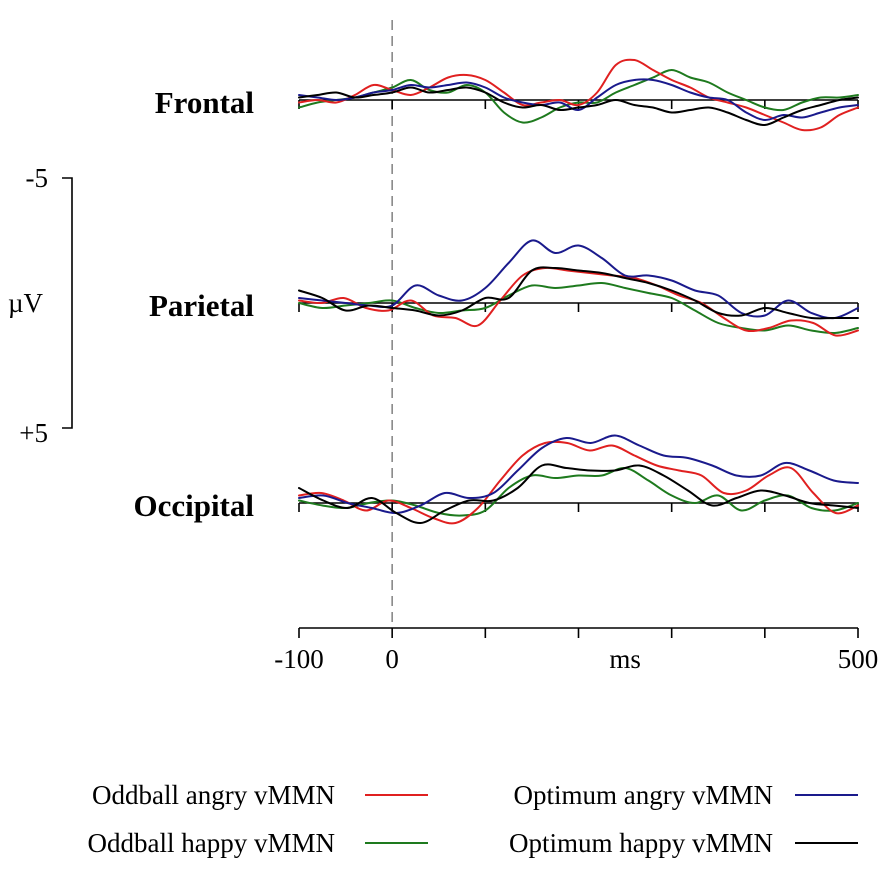  What do you see at coordinates (578, 293) in the screenshot?
I see `trace-parietal-optimum-happy-vmmn` at bounding box center [578, 293].